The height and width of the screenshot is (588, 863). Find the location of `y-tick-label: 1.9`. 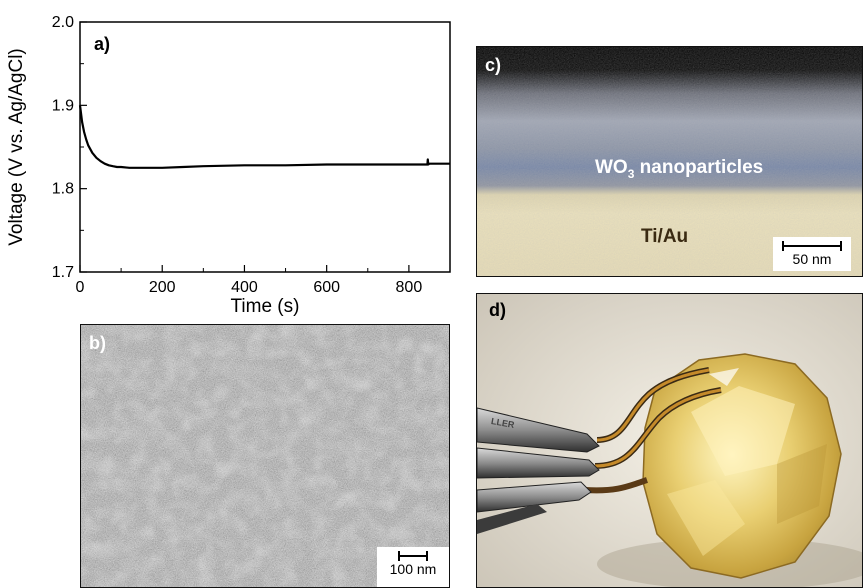

y-tick-label: 1.9 is located at coordinates (63, 105).